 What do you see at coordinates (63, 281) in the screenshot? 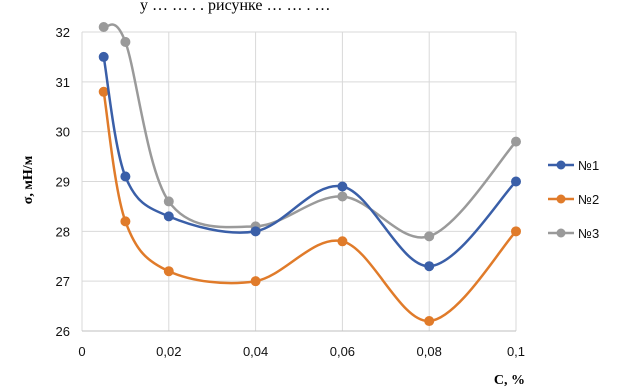
I see `y-tick-label: 27` at bounding box center [63, 281].